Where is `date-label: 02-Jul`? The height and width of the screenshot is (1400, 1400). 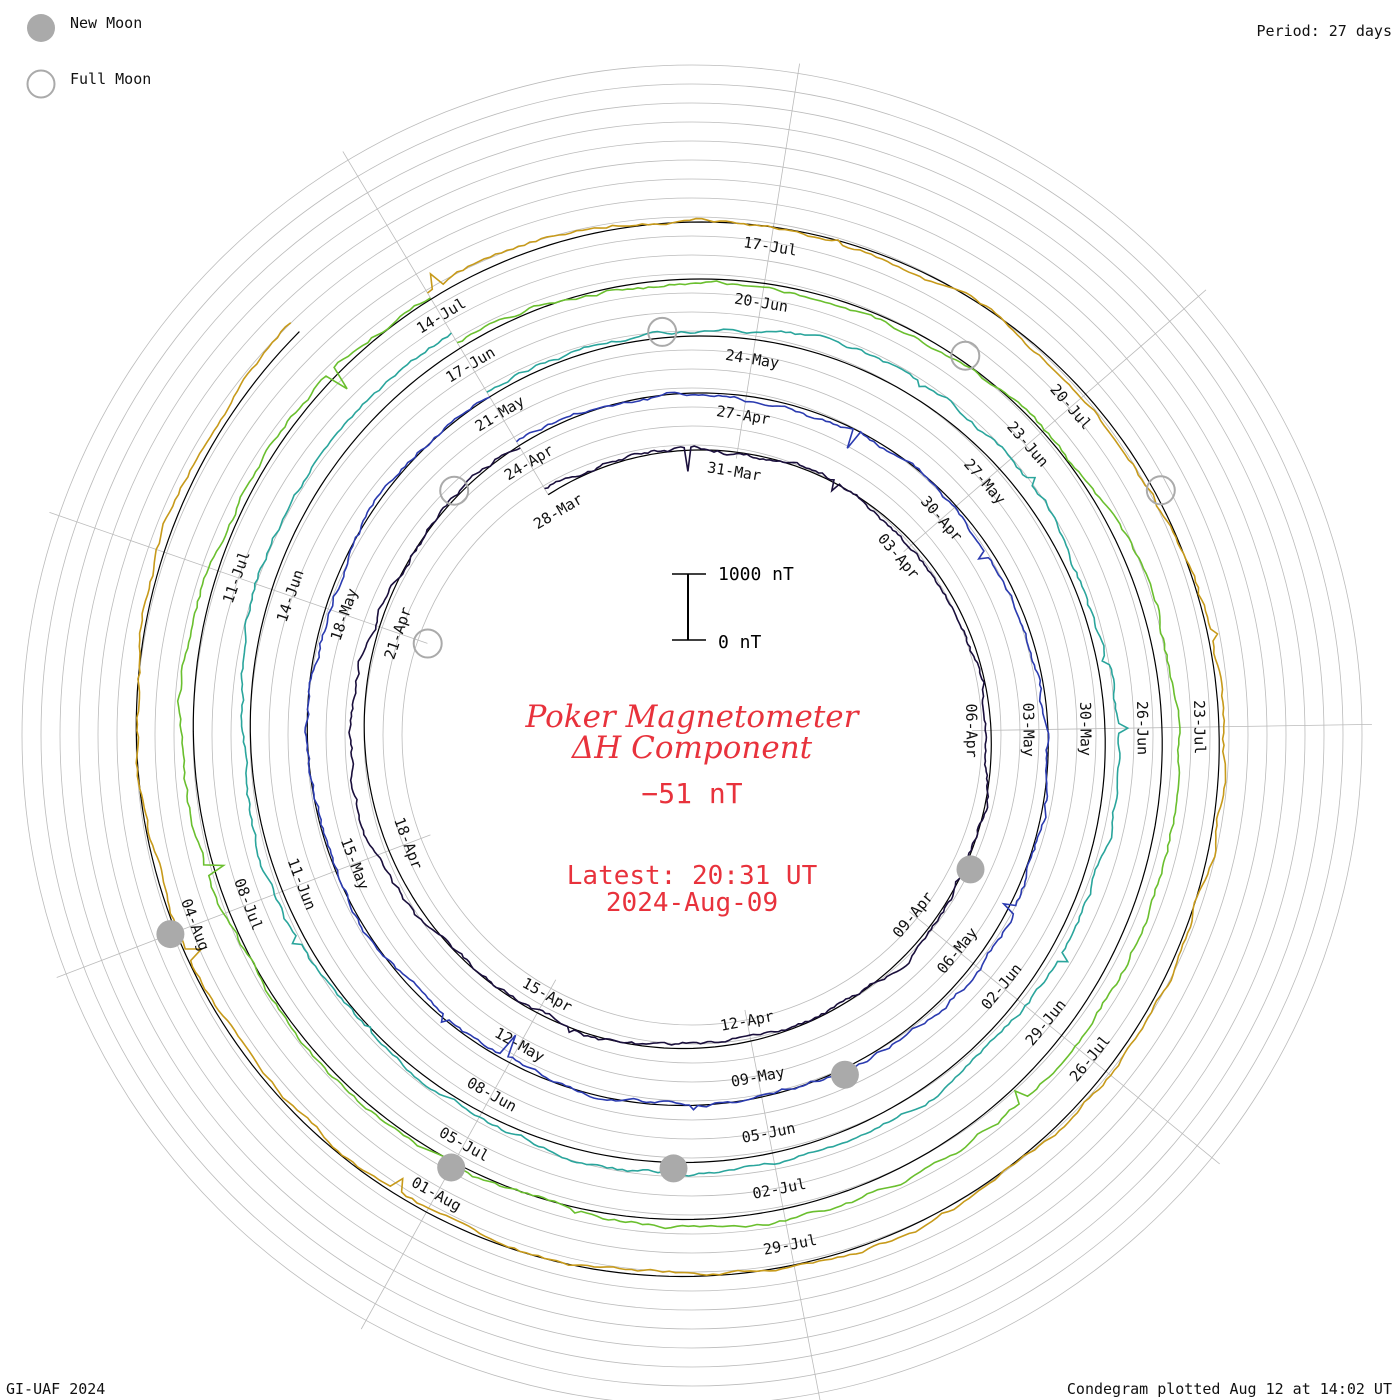
date-label: 02-Jul is located at coordinates (779, 1189).